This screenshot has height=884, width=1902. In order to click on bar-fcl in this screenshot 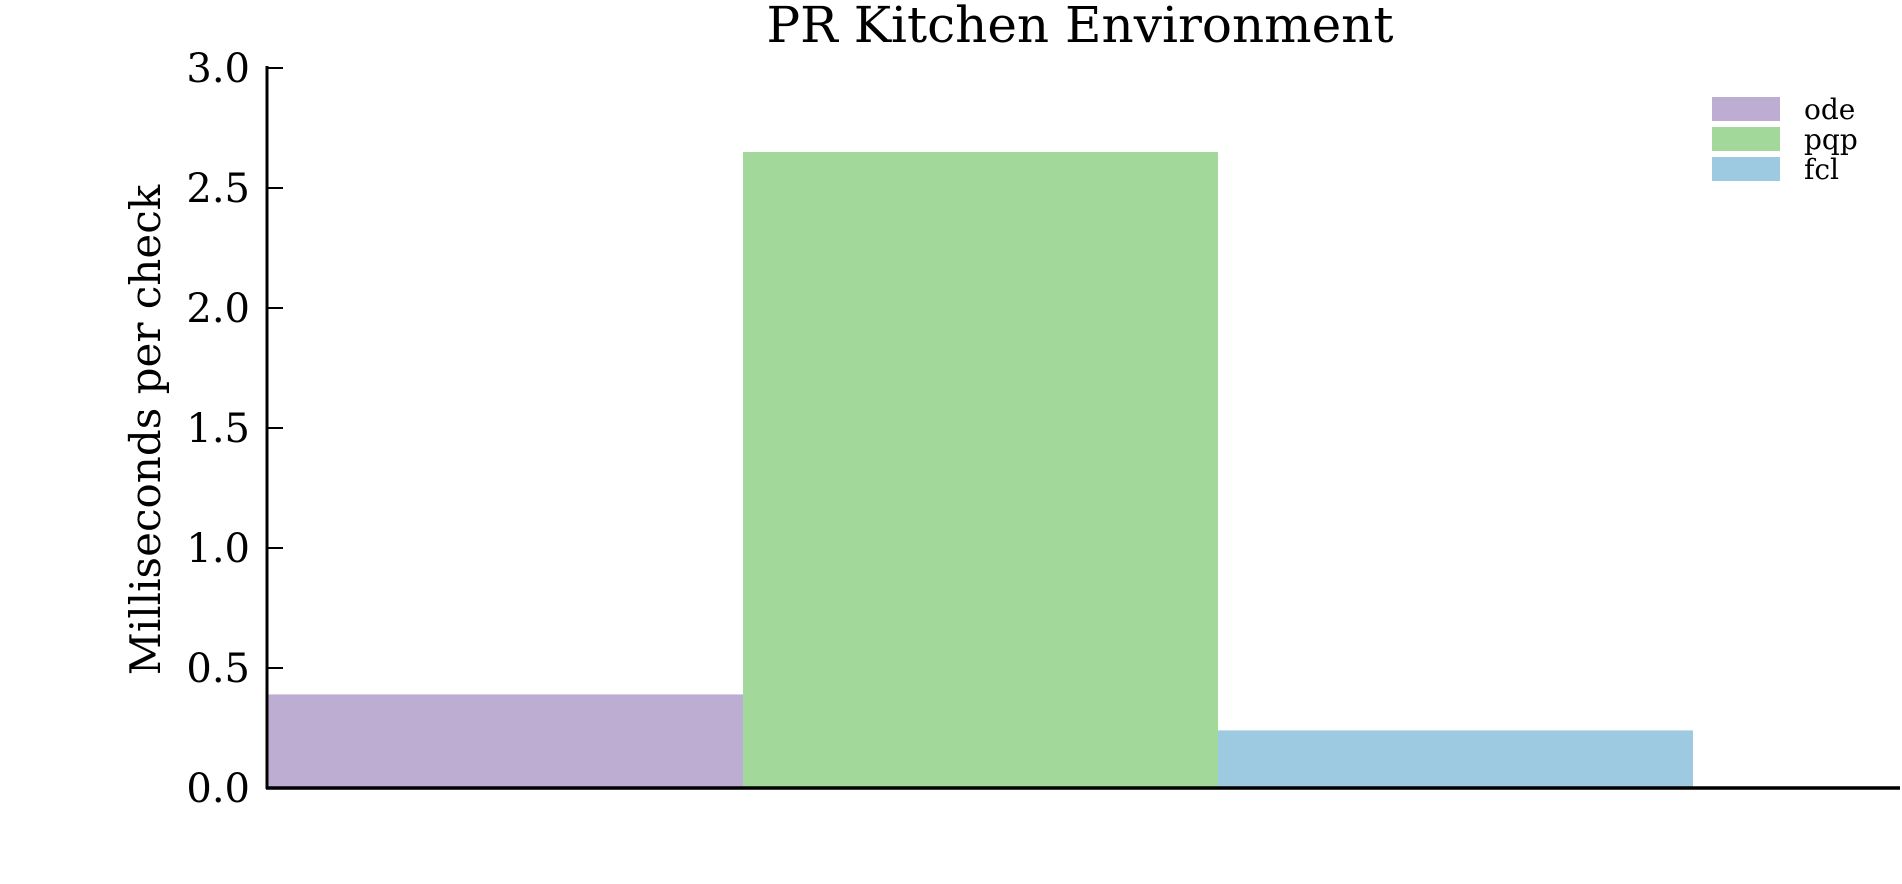, I will do `click(1455, 759)`.